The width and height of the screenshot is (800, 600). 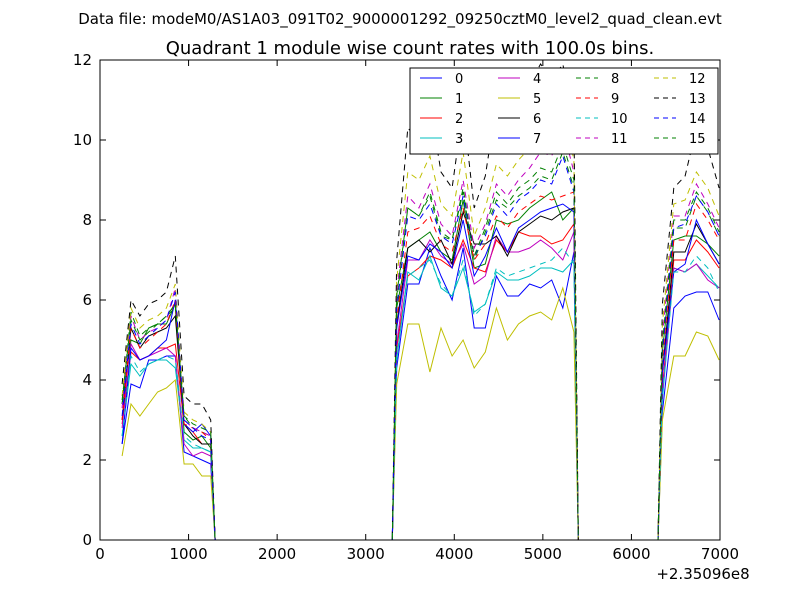 What do you see at coordinates (697, 99) in the screenshot?
I see `legend-label-13: 13` at bounding box center [697, 99].